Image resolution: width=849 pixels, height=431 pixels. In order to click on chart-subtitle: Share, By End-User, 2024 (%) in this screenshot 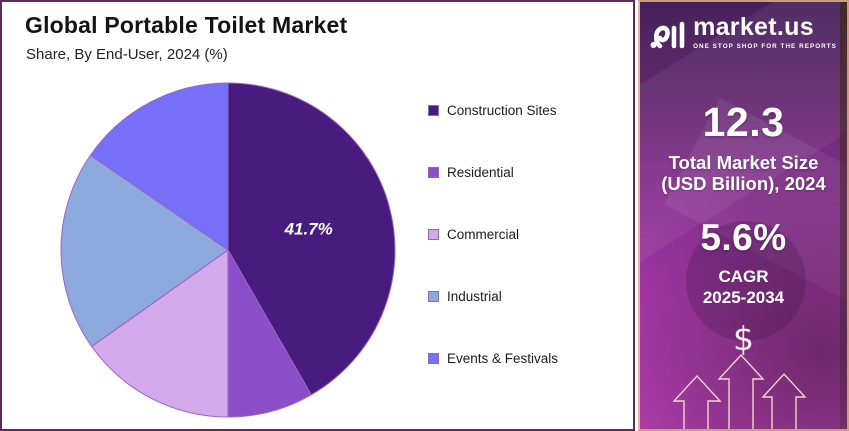, I will do `click(127, 54)`.